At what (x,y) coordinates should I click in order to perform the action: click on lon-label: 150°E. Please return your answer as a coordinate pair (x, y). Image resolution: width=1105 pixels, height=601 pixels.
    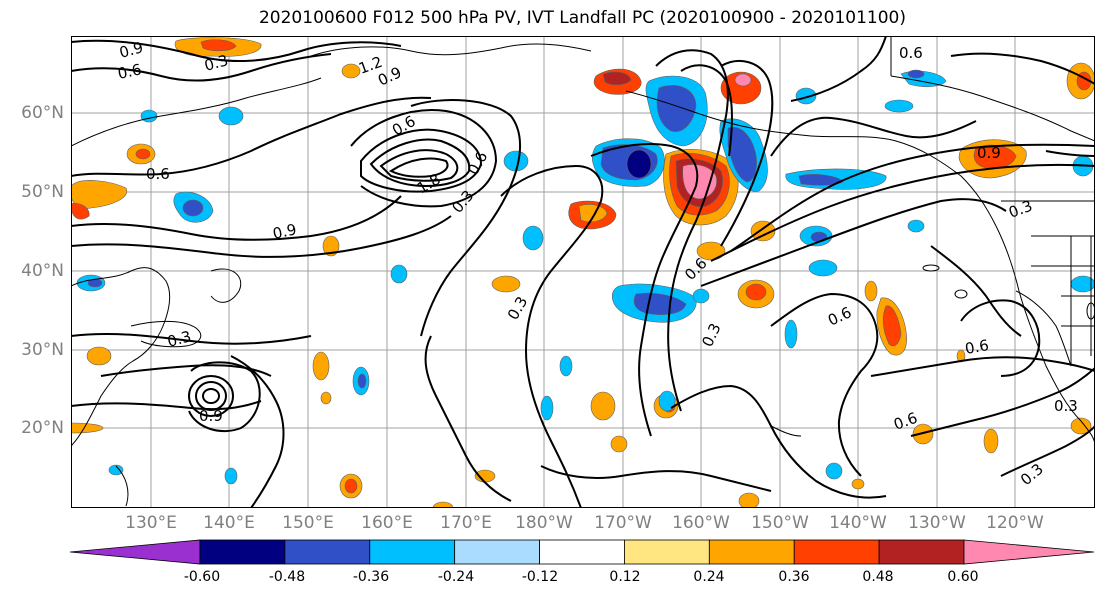
    Looking at the image, I should click on (308, 523).